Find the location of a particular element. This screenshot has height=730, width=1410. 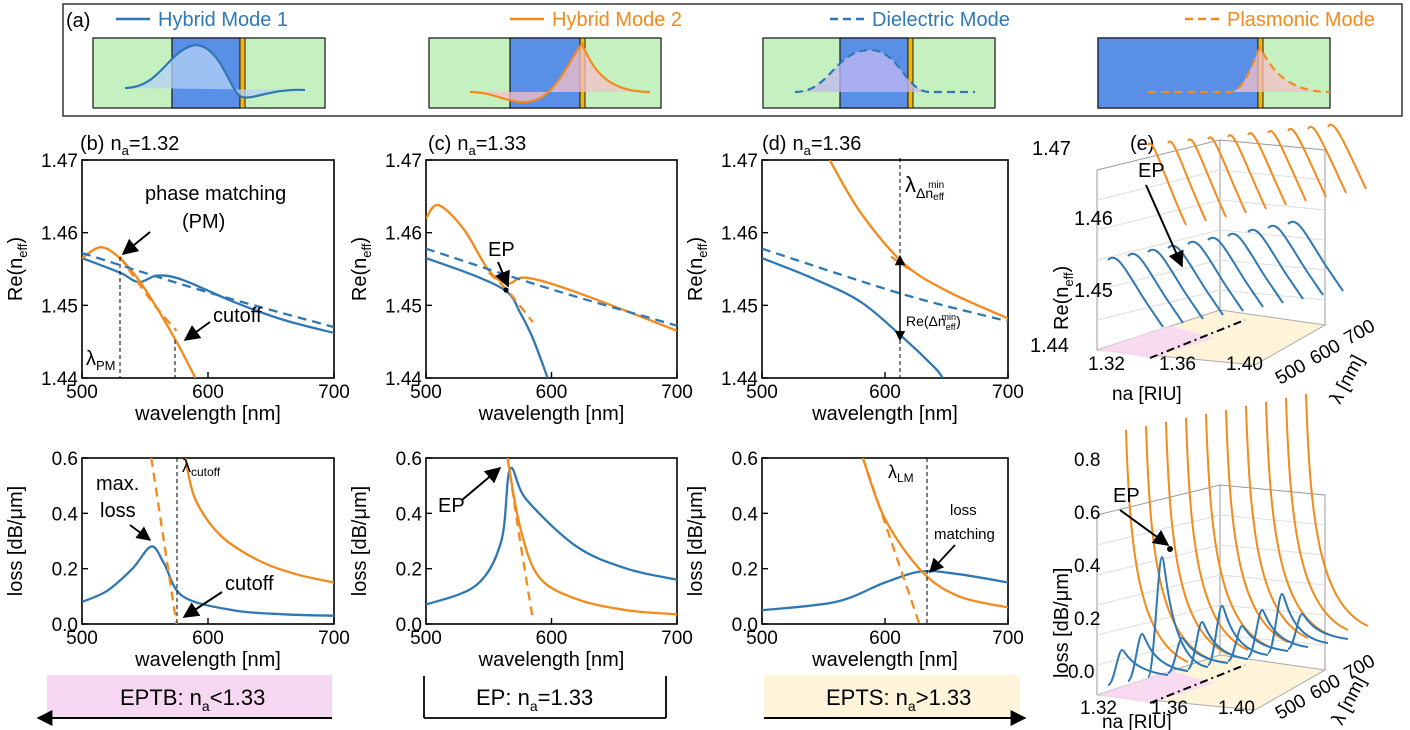

xlabel-c-loss: wavelength [nm] is located at coordinates (551, 660).